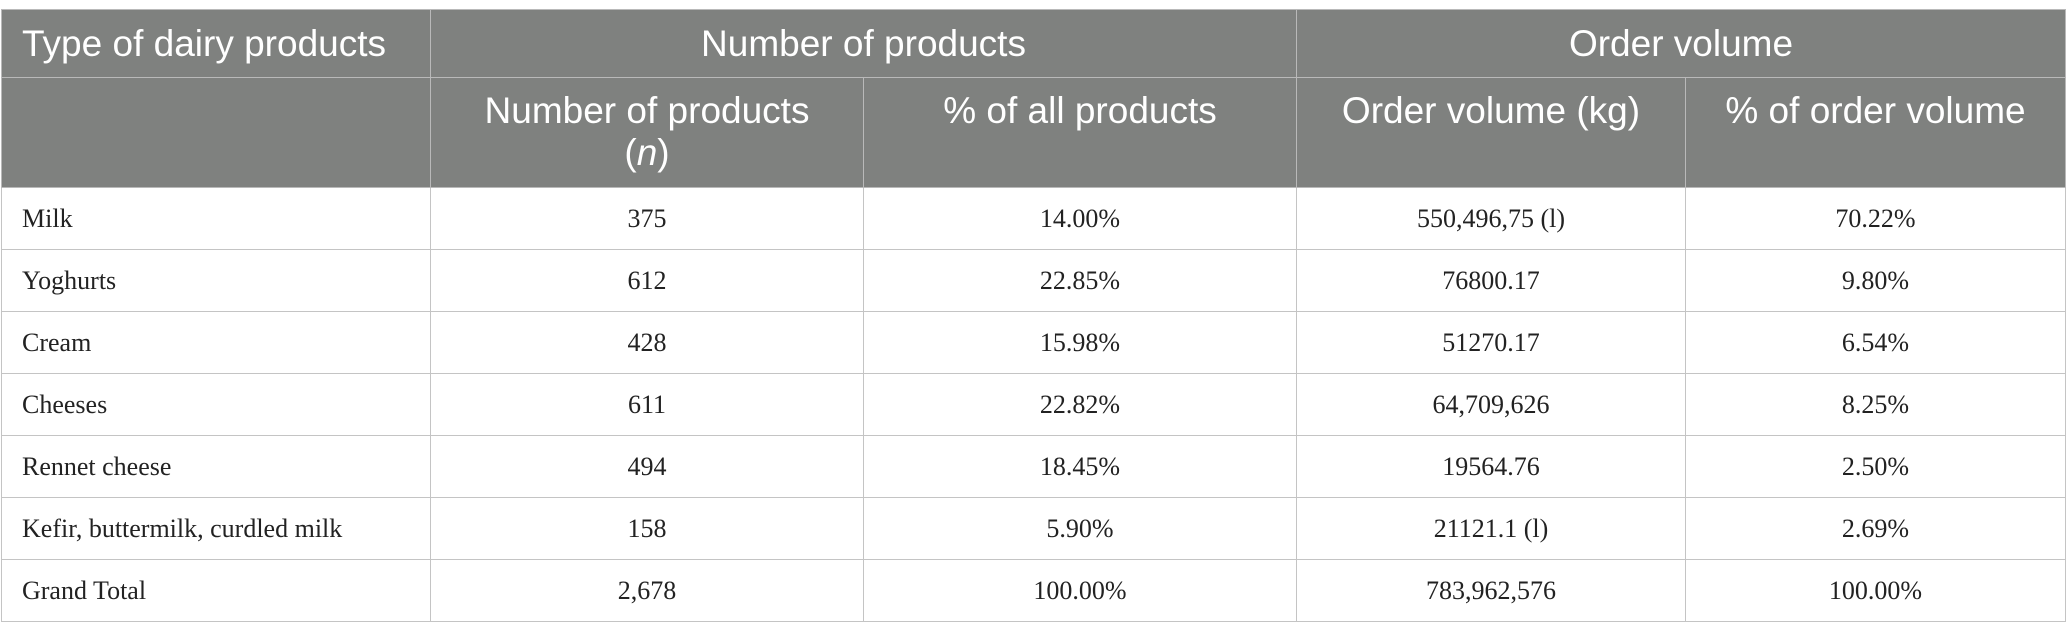 The image size is (2067, 635). What do you see at coordinates (647, 218) in the screenshot?
I see `cell-product-count: 375` at bounding box center [647, 218].